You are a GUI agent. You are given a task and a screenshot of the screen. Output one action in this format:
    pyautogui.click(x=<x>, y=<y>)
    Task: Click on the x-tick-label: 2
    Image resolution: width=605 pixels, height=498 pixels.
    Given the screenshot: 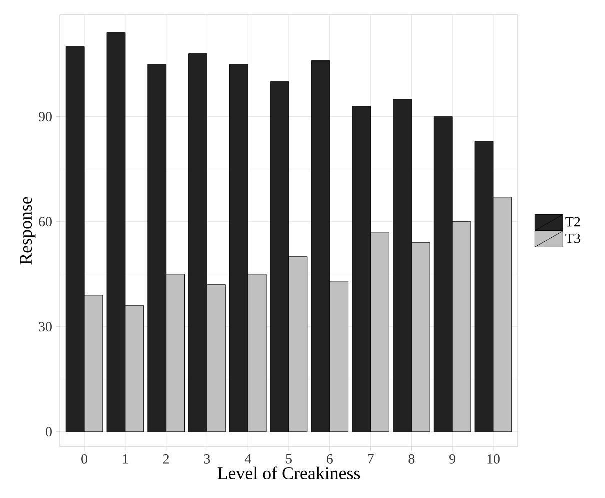 What is the action you would take?
    pyautogui.click(x=166, y=459)
    